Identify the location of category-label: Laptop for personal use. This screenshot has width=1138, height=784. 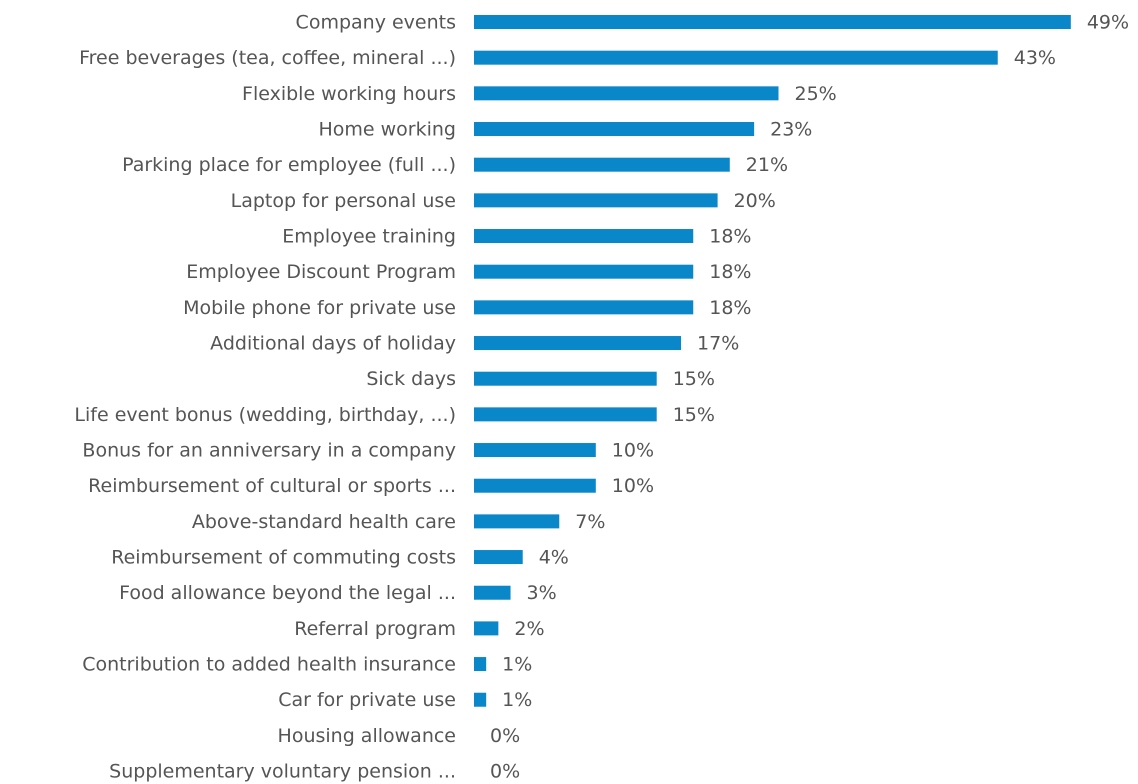
(343, 201).